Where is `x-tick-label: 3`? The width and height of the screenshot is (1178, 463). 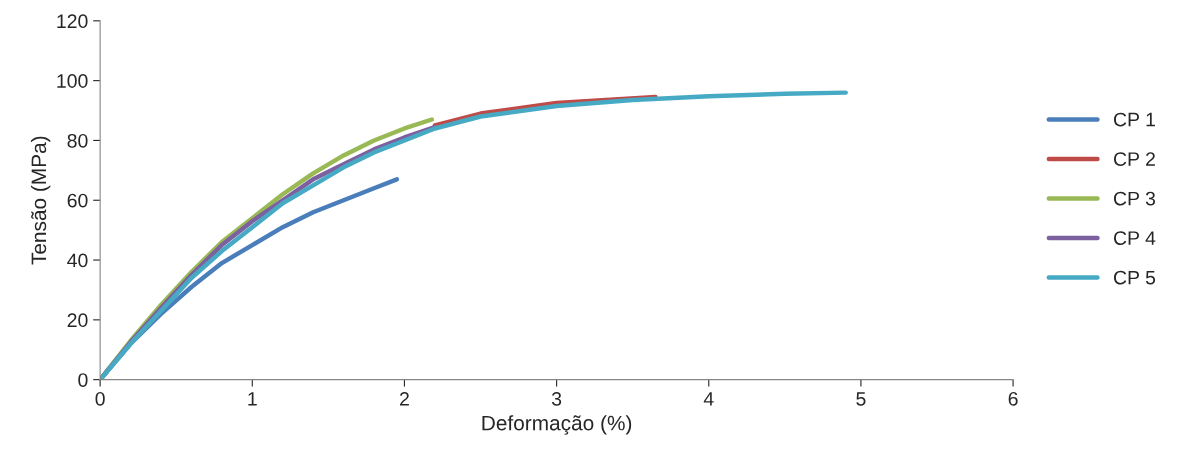
x-tick-label: 3 is located at coordinates (556, 398).